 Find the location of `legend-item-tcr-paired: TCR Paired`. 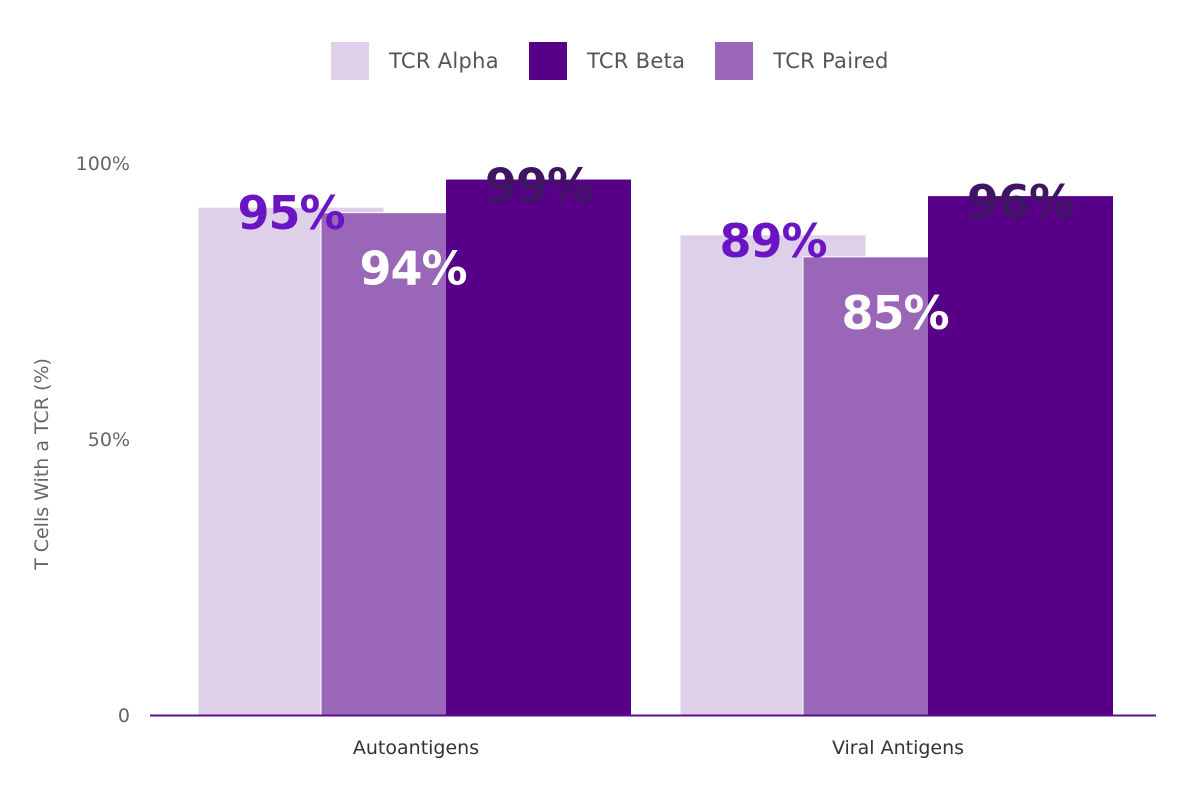

legend-item-tcr-paired: TCR Paired is located at coordinates (801, 61).